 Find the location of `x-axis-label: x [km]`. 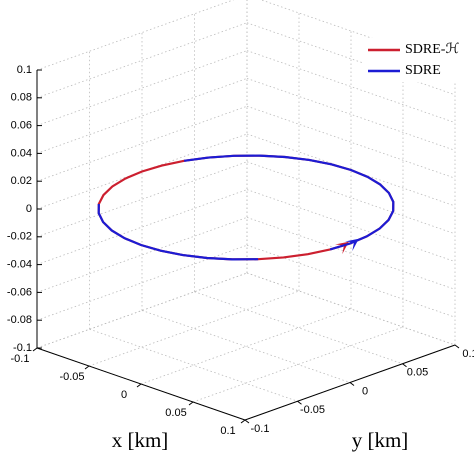

x-axis-label: x [km] is located at coordinates (140, 440).